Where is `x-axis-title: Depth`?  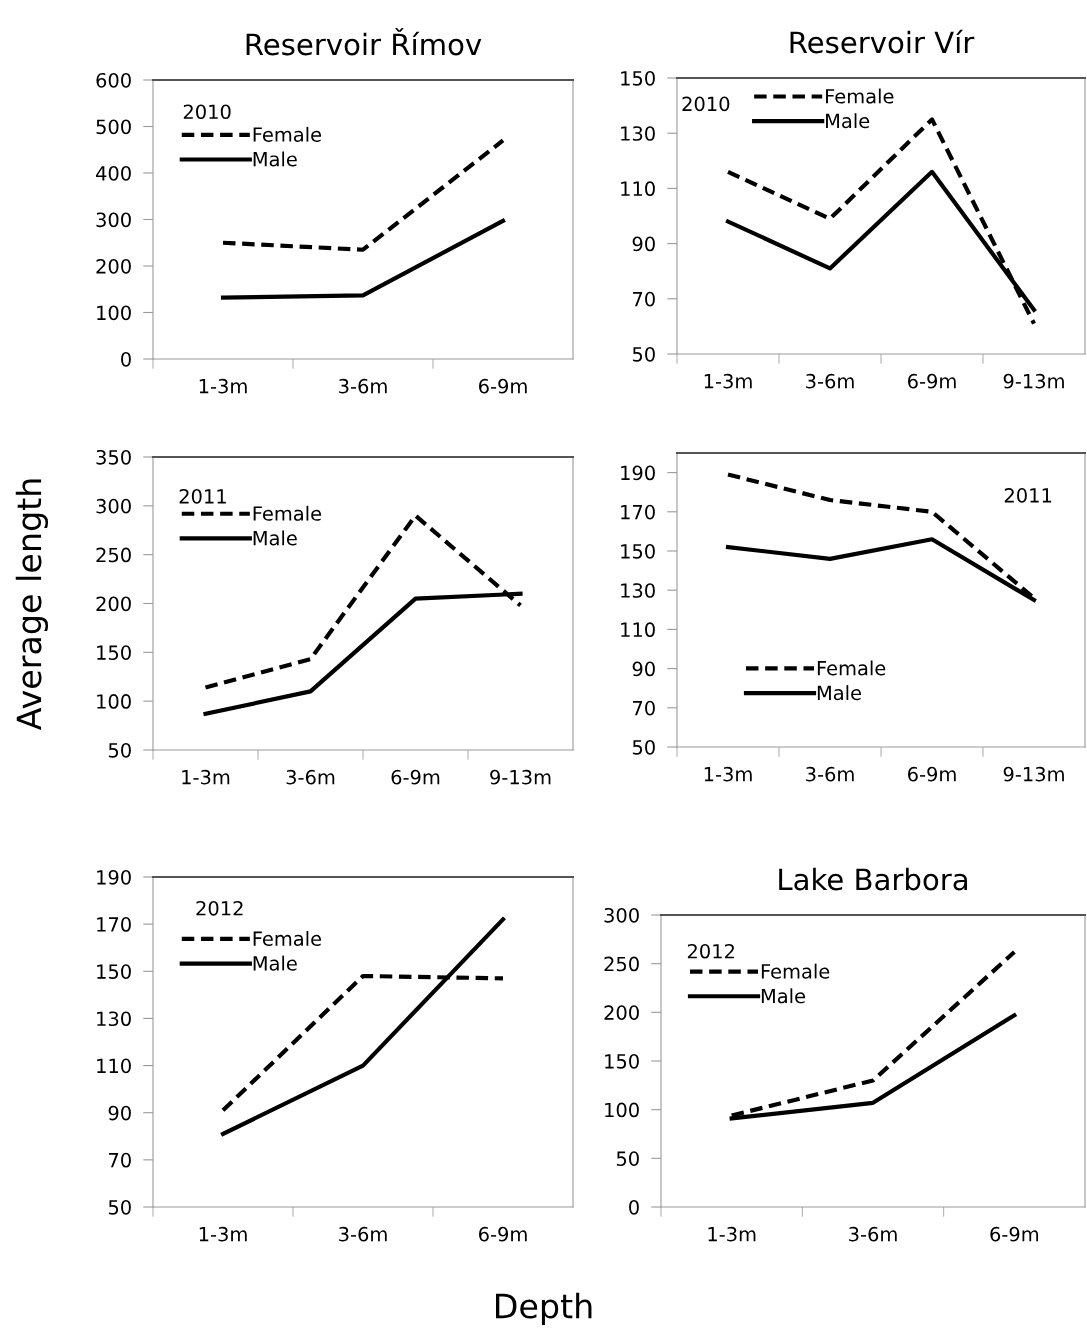
x-axis-title: Depth is located at coordinates (544, 1309).